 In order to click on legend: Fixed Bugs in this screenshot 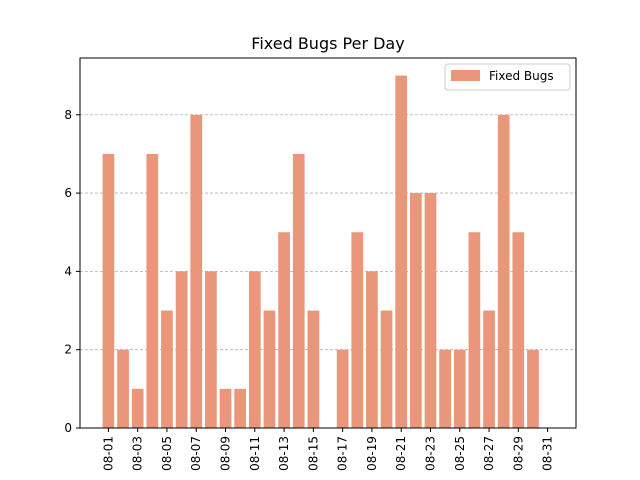, I will do `click(507, 77)`.